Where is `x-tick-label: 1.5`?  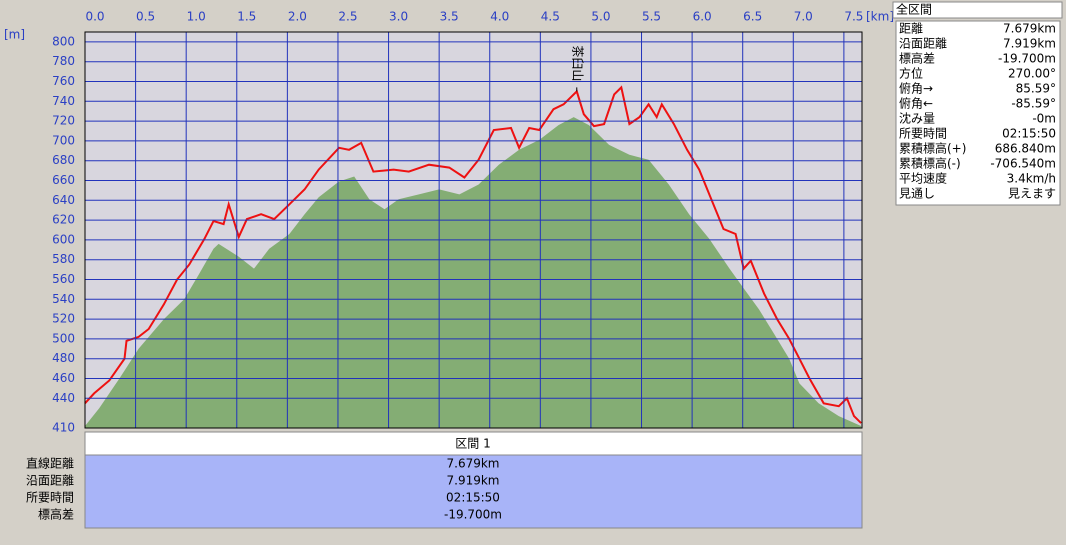 x-tick-label: 1.5 is located at coordinates (246, 17).